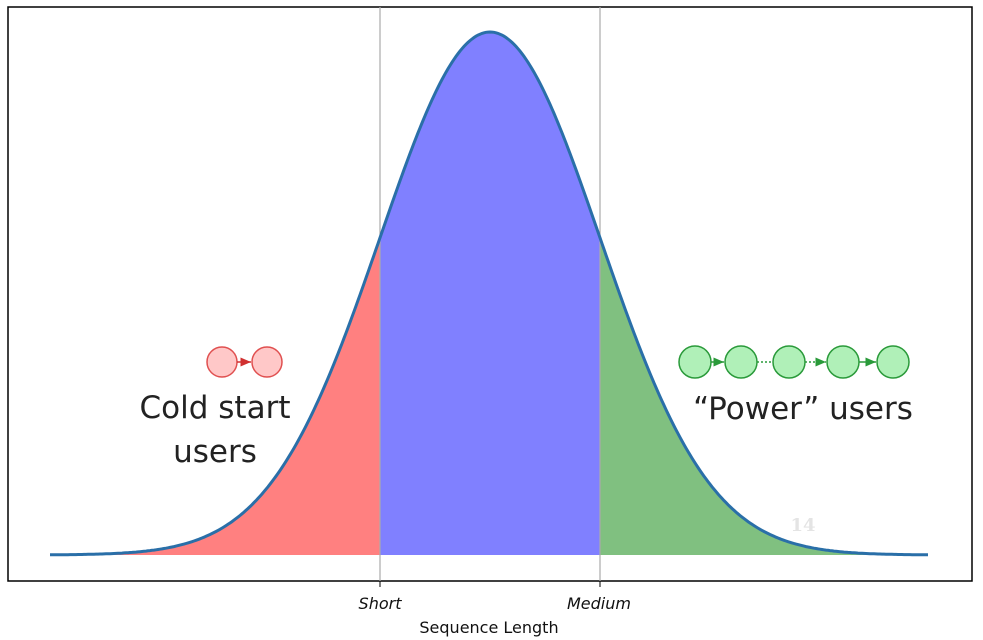  I want to click on x-axis-label: Sequence Length, so click(488, 627).